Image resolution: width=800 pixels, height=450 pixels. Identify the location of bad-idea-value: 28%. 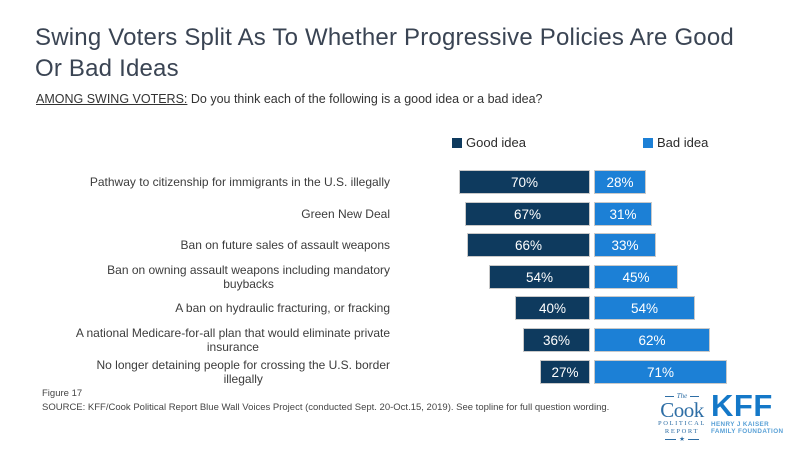
(620, 182).